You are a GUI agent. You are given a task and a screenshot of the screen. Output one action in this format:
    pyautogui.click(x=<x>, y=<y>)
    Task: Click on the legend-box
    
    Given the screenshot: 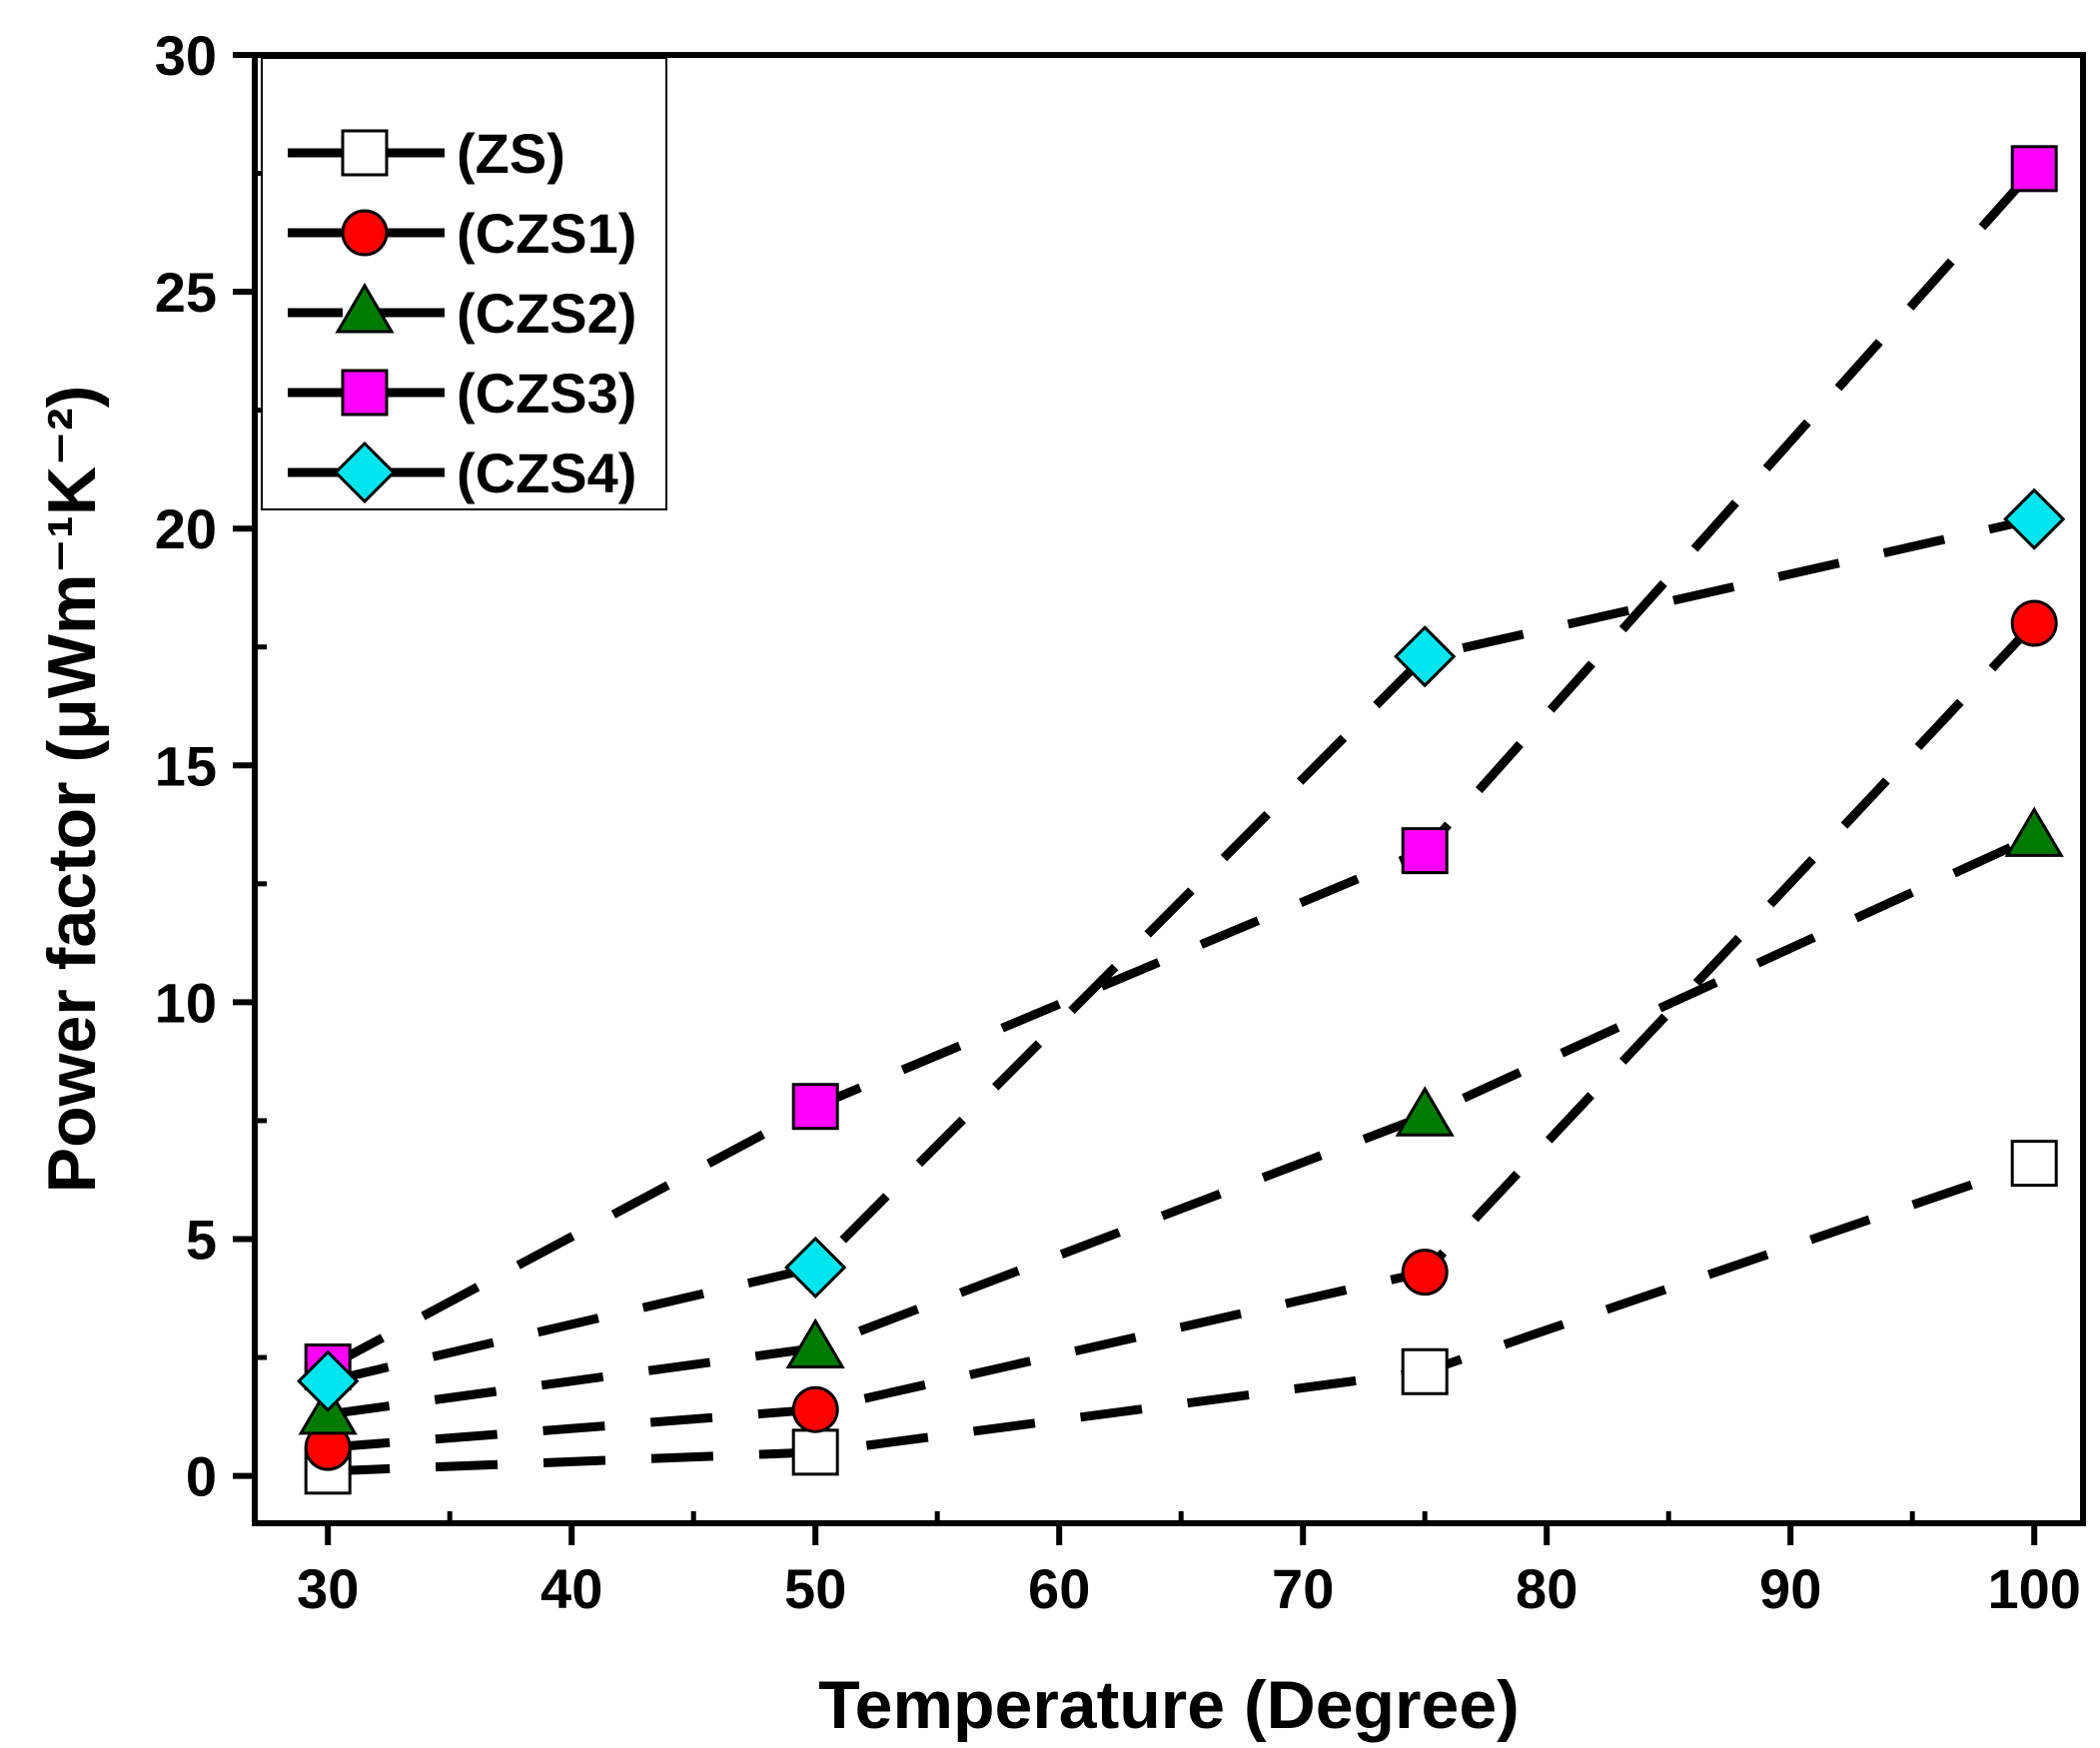 What is the action you would take?
    pyautogui.click(x=464, y=283)
    